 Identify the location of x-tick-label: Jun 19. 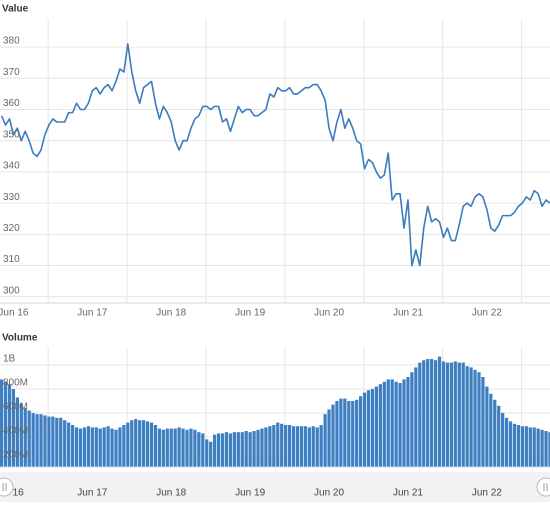
(250, 313).